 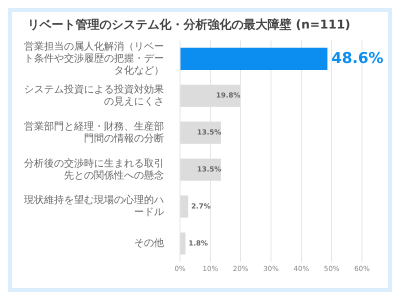 What do you see at coordinates (94, 132) in the screenshot?
I see `y-tick-label: 営業部門と経理・財務、生産部門間の情報の分断` at bounding box center [94, 132].